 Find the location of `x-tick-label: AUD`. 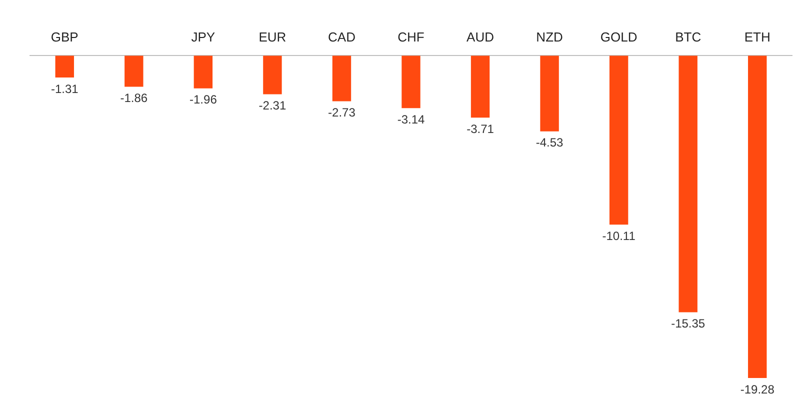

x-tick-label: AUD is located at coordinates (480, 36).